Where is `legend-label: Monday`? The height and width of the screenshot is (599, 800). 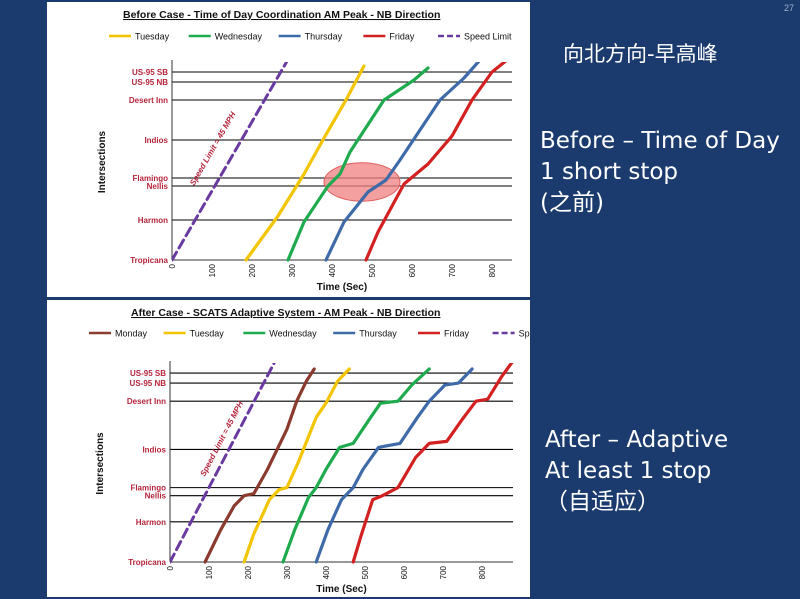 legend-label: Monday is located at coordinates (131, 334).